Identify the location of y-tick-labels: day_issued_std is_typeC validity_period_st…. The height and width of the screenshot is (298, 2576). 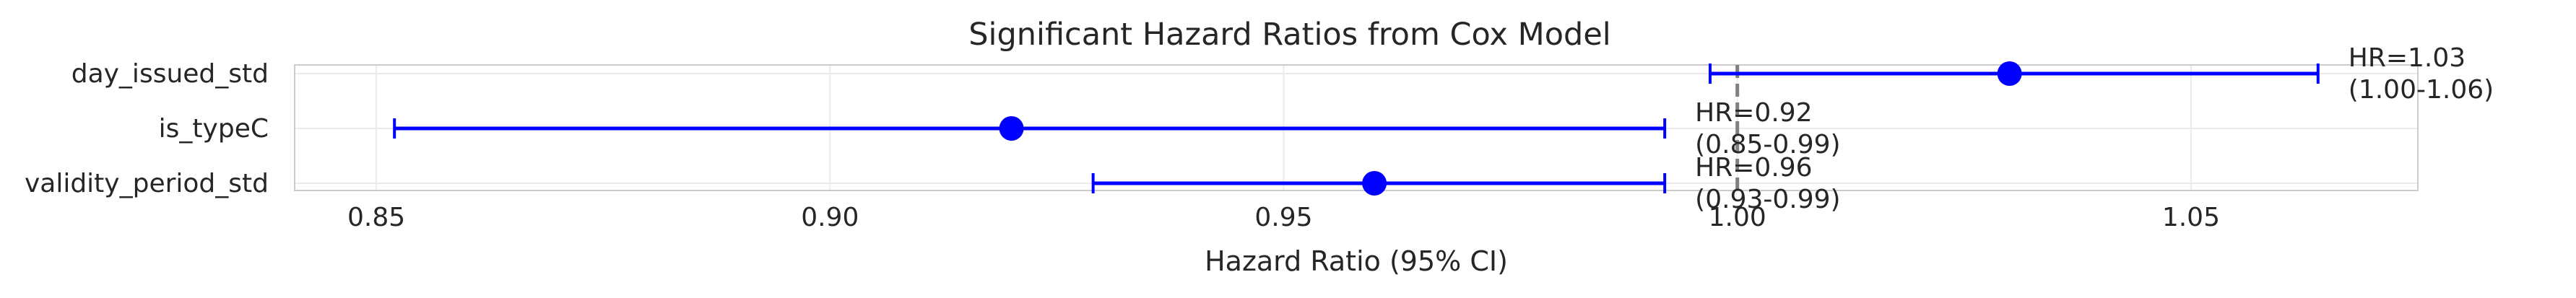
(147, 128).